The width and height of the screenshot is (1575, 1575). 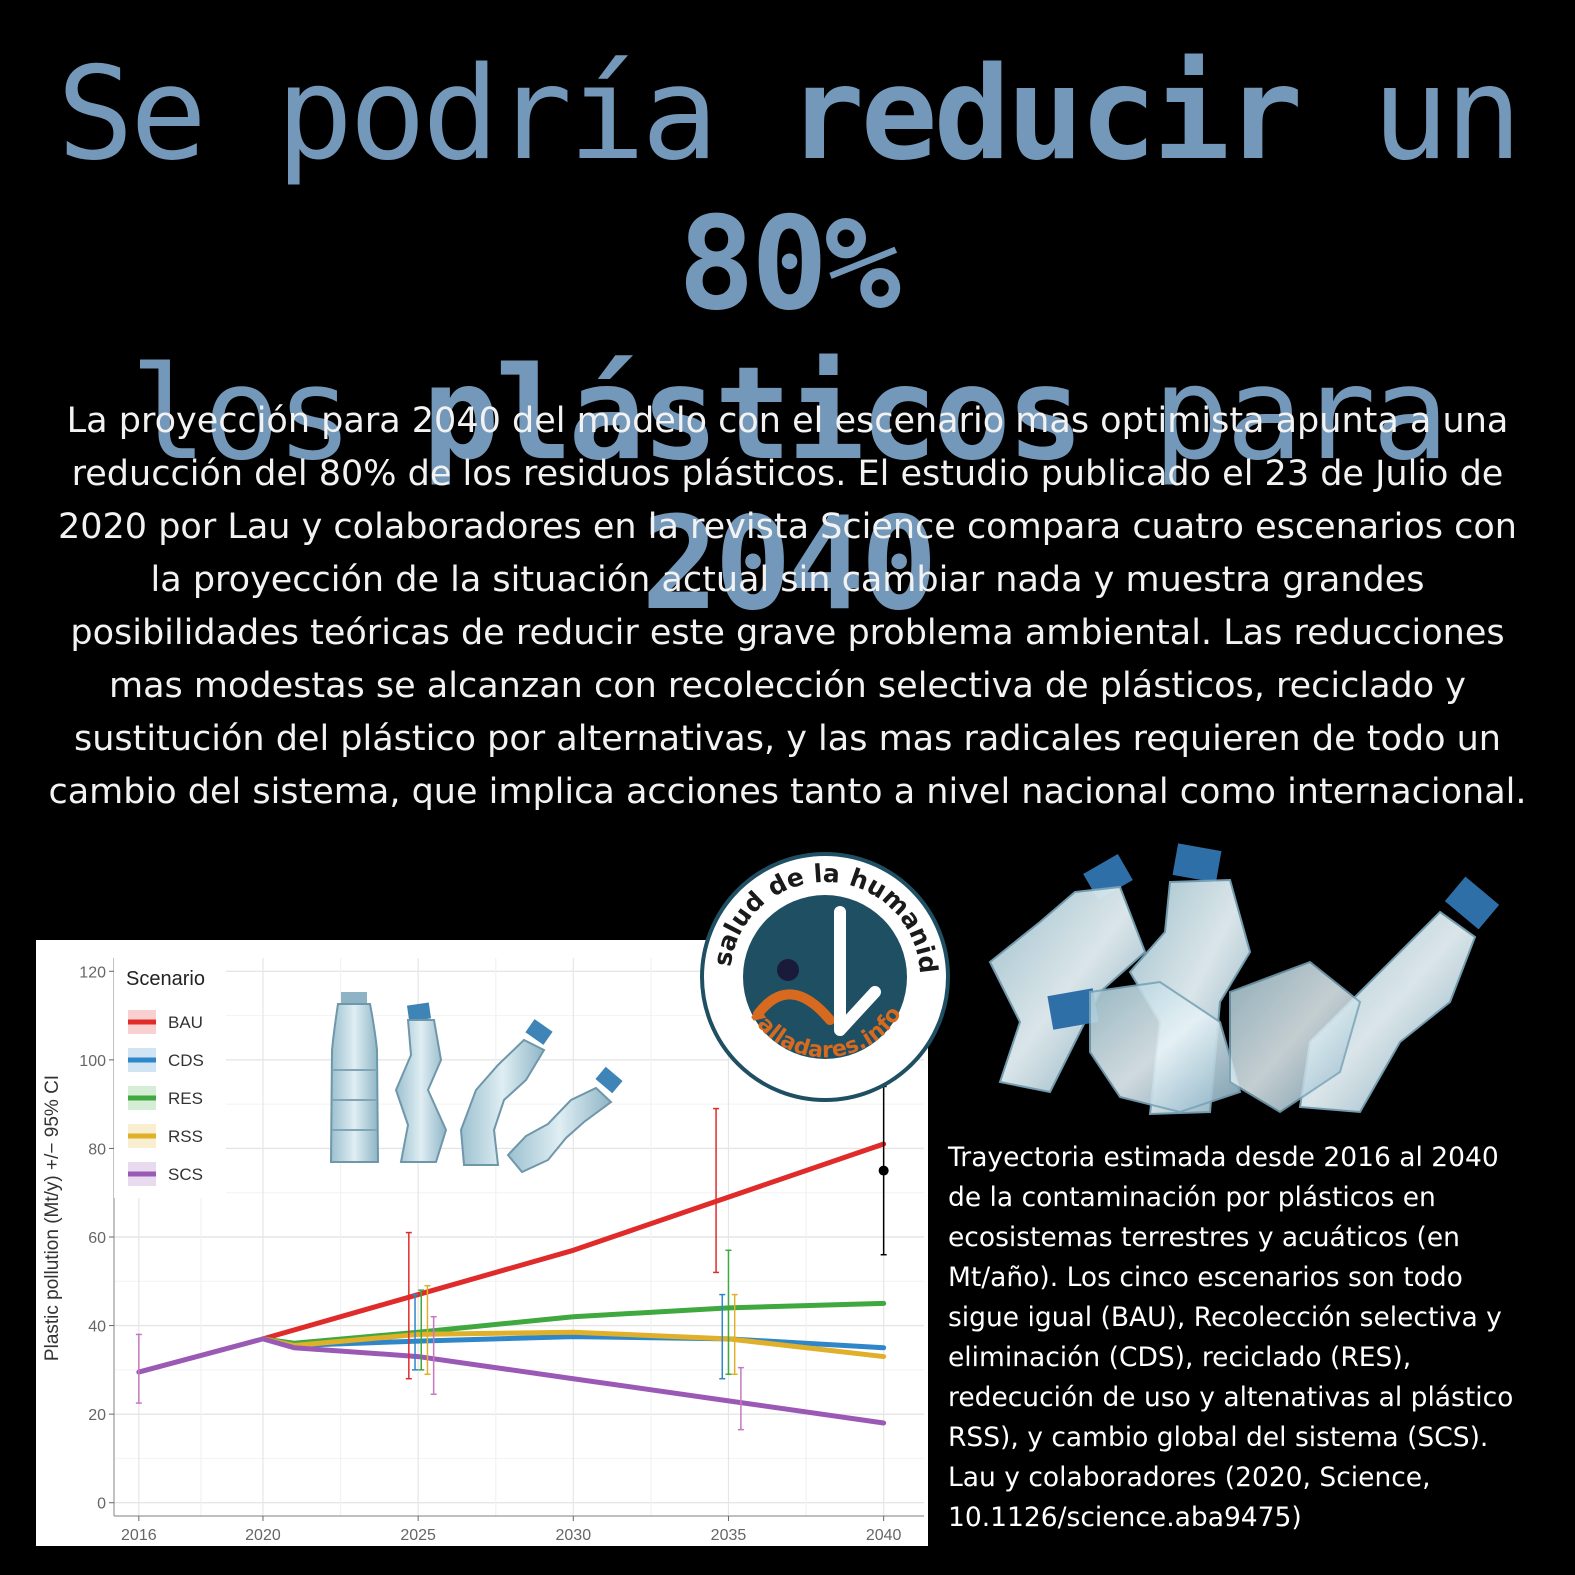 I want to click on legend-label-cds: CDS, so click(x=186, y=1060).